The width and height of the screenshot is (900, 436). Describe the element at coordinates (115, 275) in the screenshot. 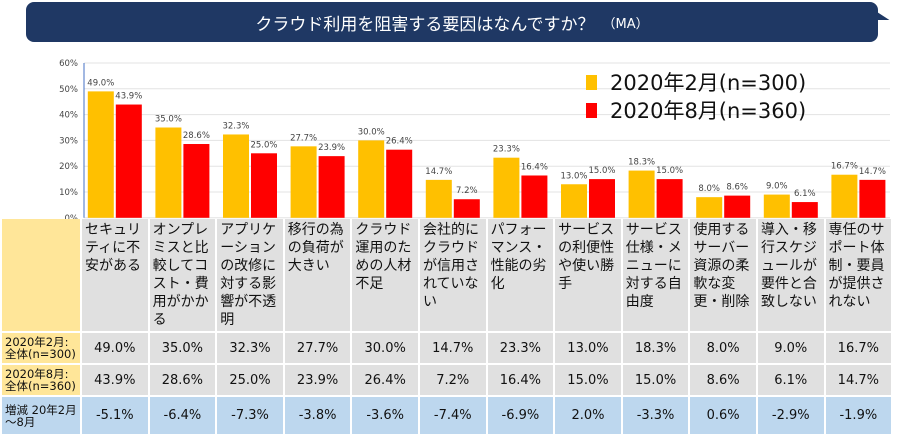

I see `column-header: セキュリティに不安がある` at that location.